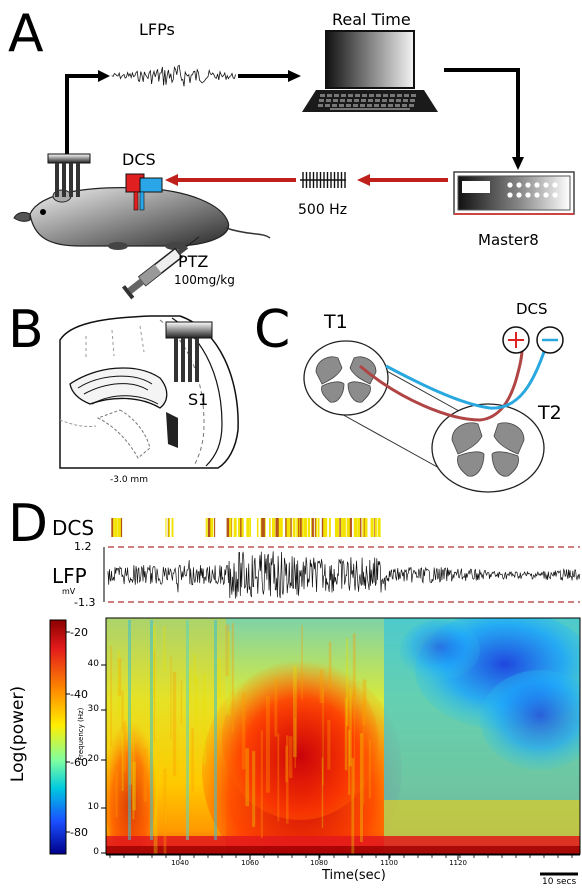 This screenshot has height=888, width=582. Describe the element at coordinates (344, 575) in the screenshot. I see `lfp-trace-d` at that location.